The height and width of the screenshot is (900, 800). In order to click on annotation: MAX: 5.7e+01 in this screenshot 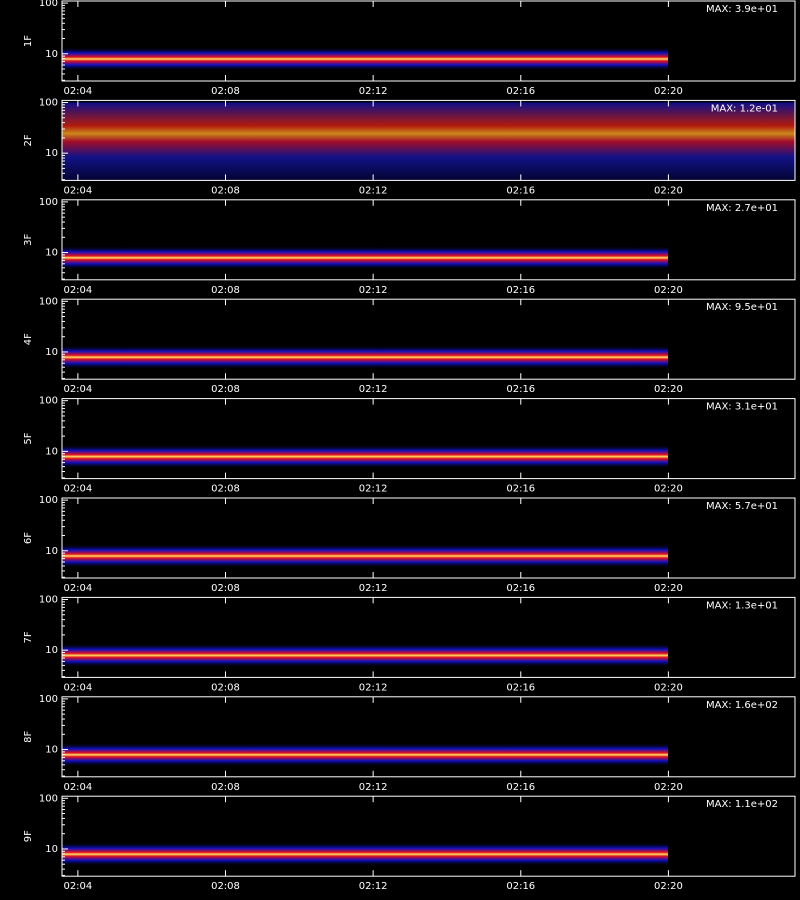, I will do `click(742, 506)`.